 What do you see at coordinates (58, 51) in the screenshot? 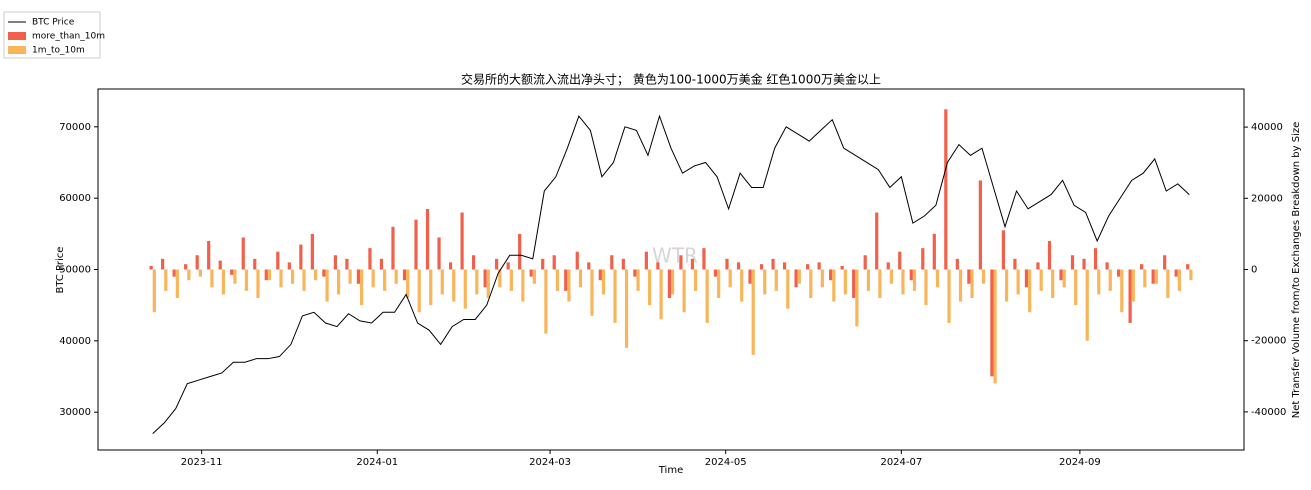
I see `legend-label: 1m_to_10m` at bounding box center [58, 51].